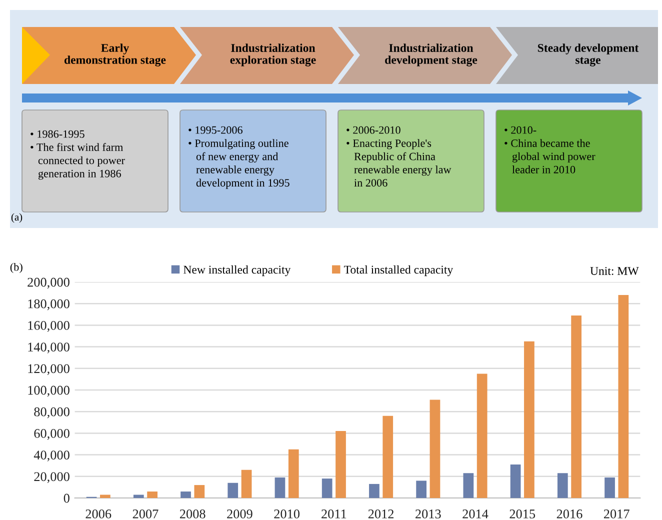 Image resolution: width=662 pixels, height=520 pixels. Describe the element at coordinates (237, 270) in the screenshot. I see `legend-label: New installed capacity` at that location.